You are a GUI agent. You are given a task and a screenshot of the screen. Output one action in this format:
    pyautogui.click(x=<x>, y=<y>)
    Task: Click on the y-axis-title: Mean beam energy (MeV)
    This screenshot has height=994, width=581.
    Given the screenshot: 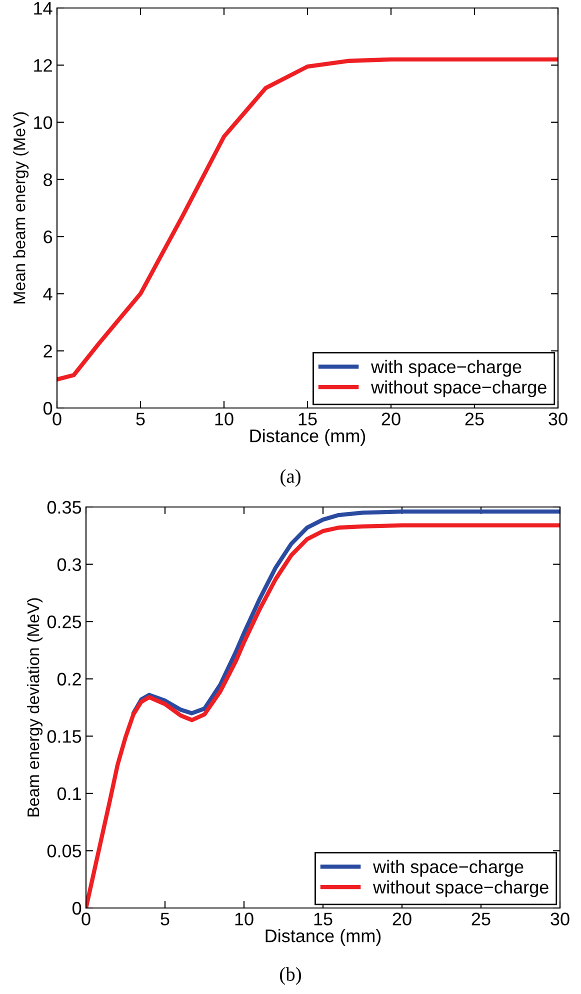 What is the action you would take?
    pyautogui.click(x=21, y=208)
    